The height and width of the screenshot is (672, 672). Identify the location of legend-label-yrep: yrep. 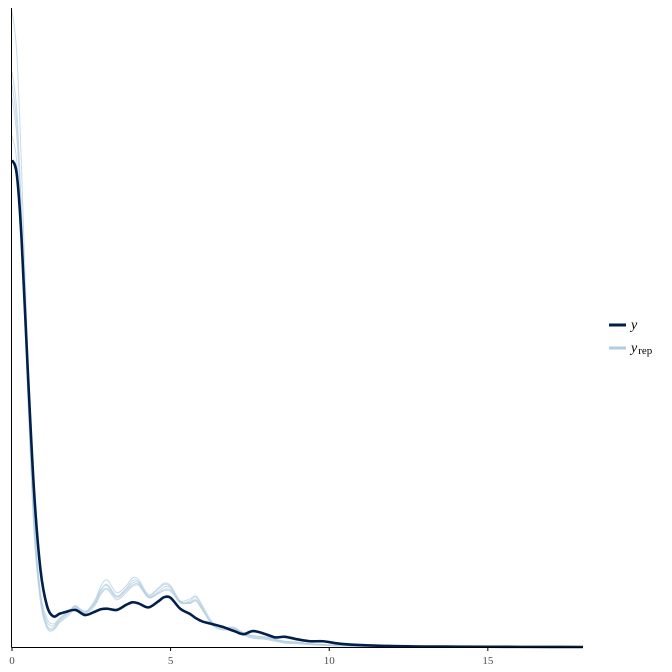
(641, 349).